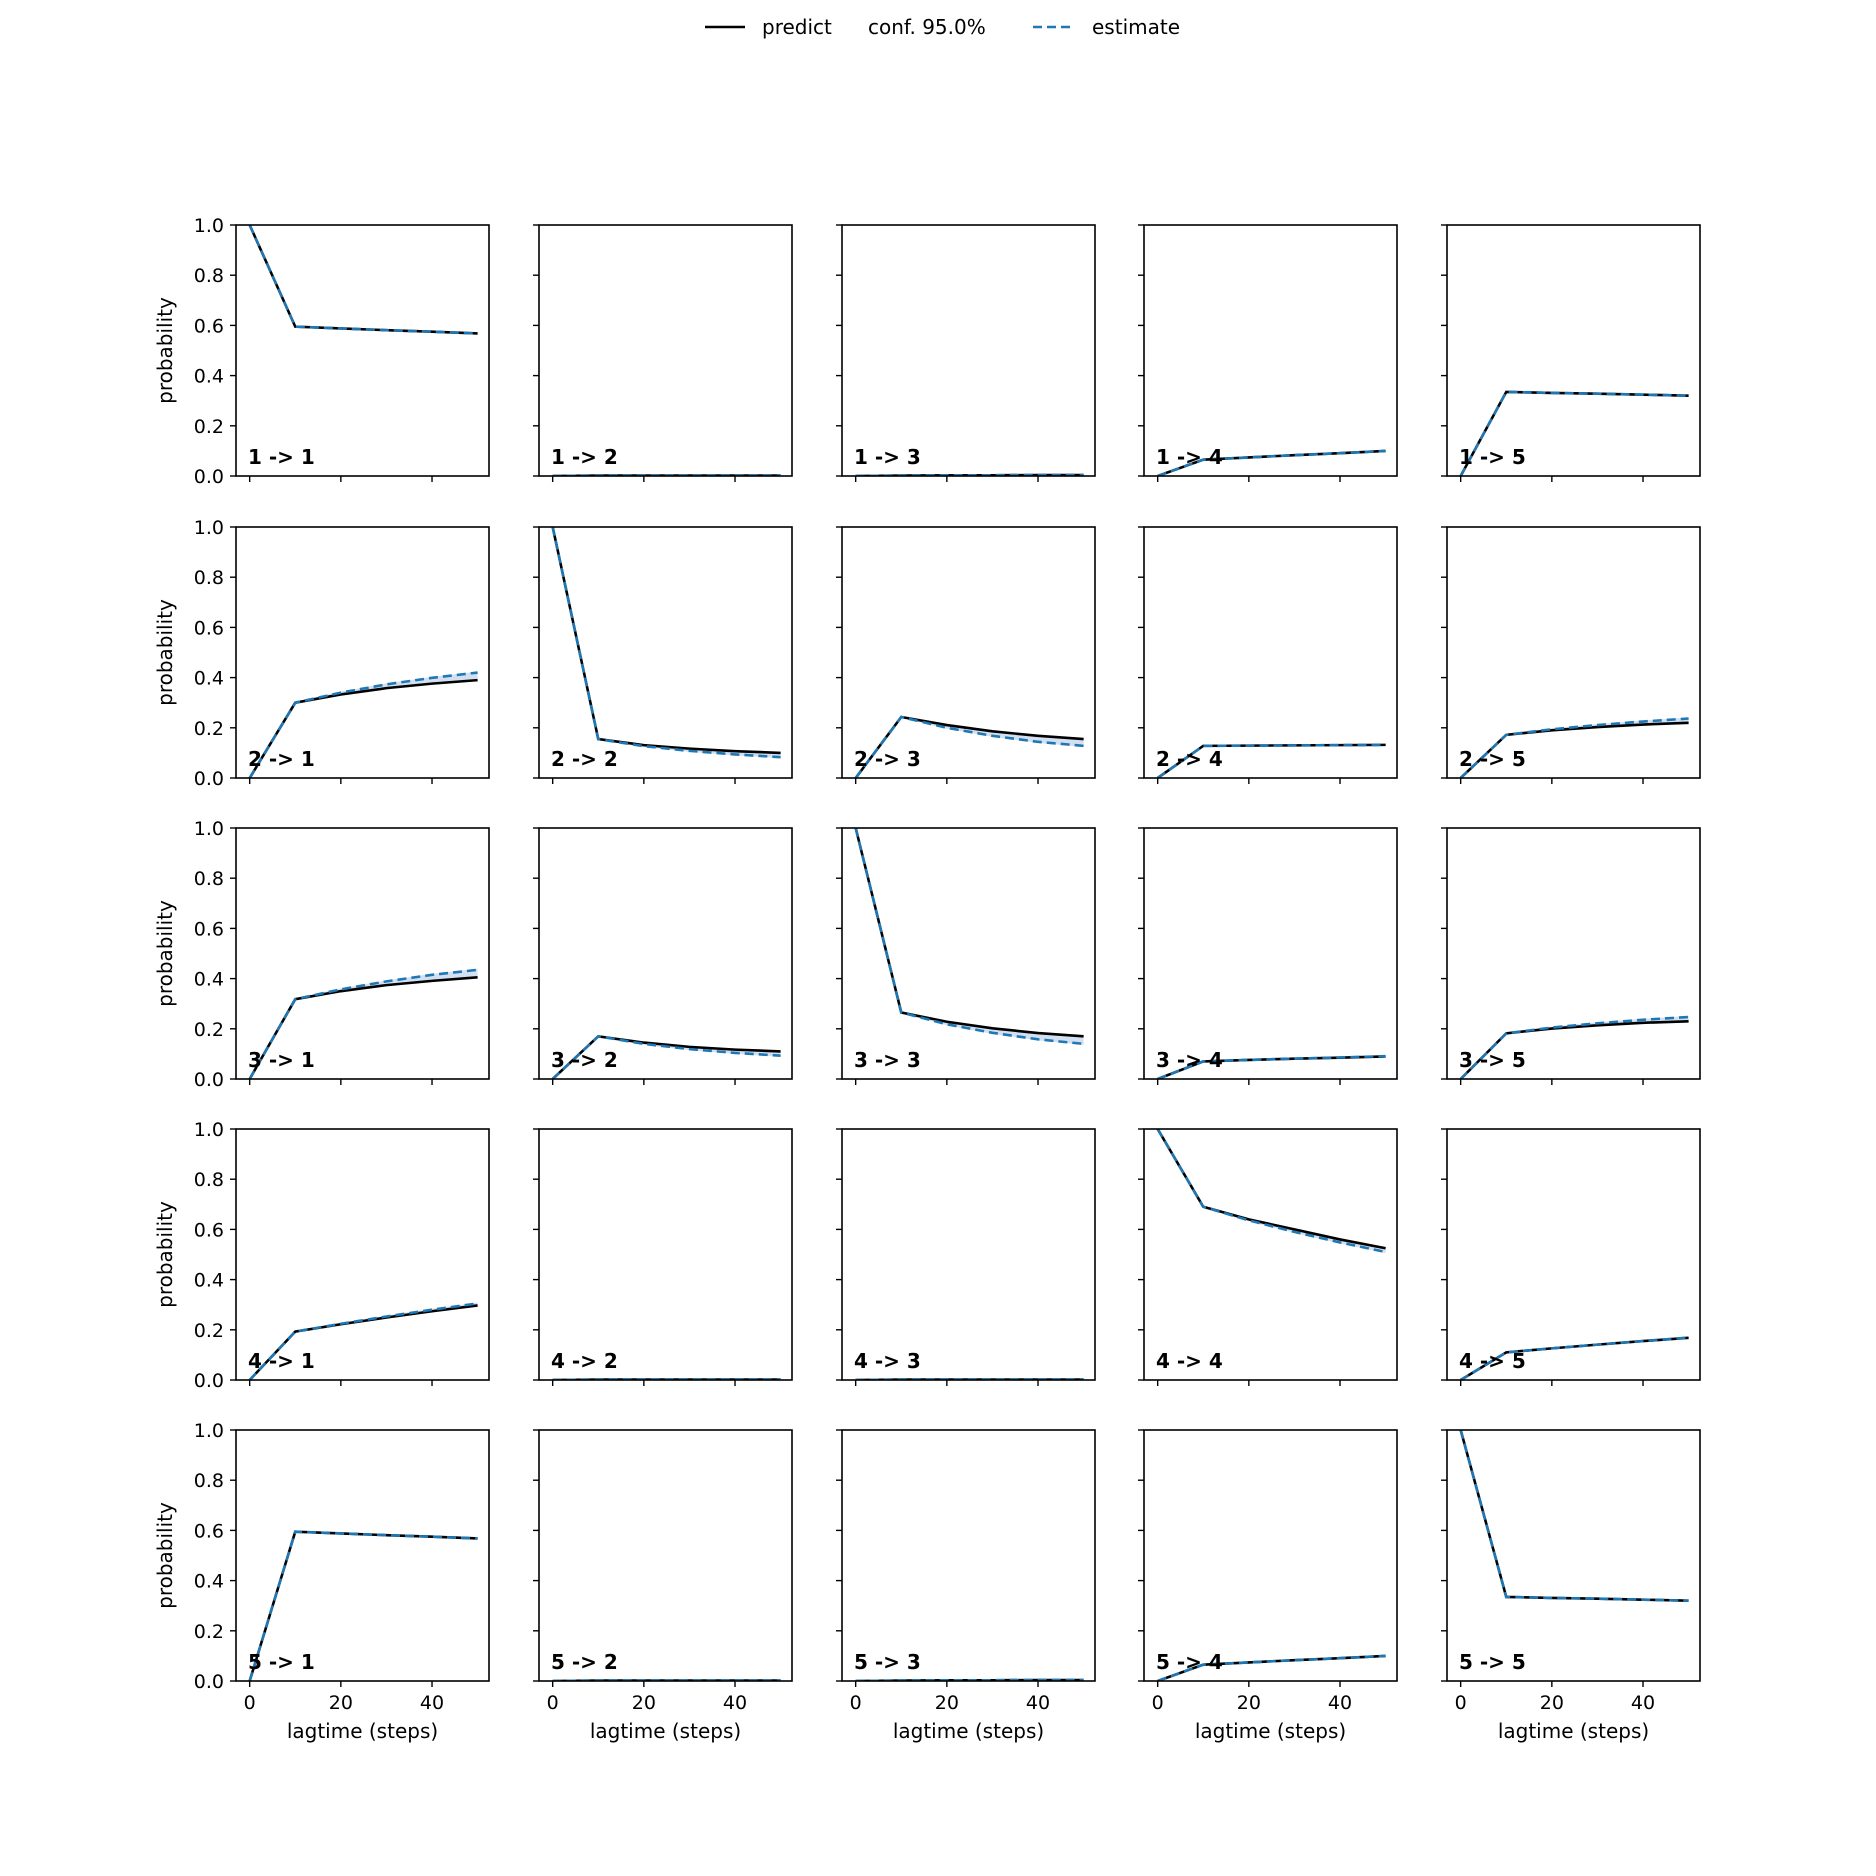  Describe the element at coordinates (281, 457) in the screenshot. I see `panel-title: 1 -> 1` at that location.